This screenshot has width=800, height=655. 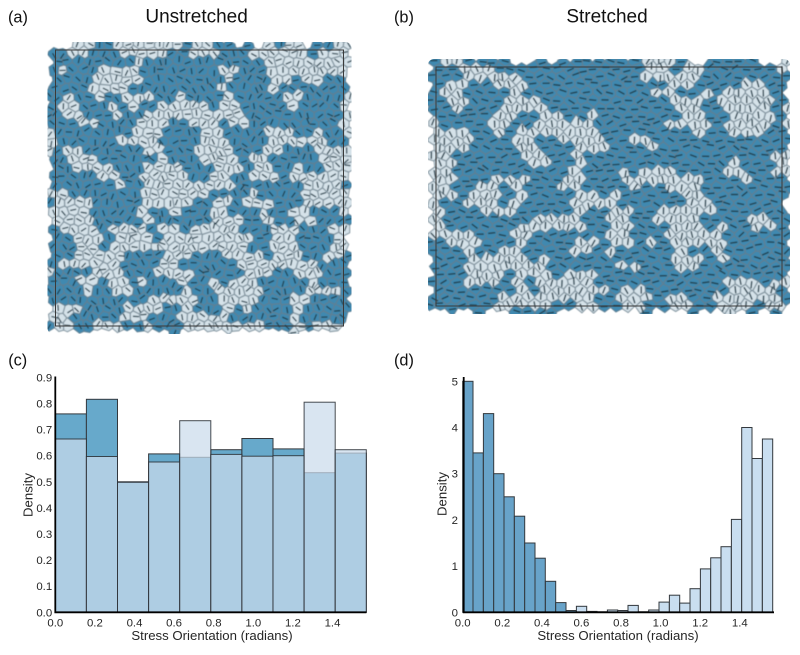 What do you see at coordinates (44, 483) in the screenshot?
I see `svg-text: 0.5` at bounding box center [44, 483].